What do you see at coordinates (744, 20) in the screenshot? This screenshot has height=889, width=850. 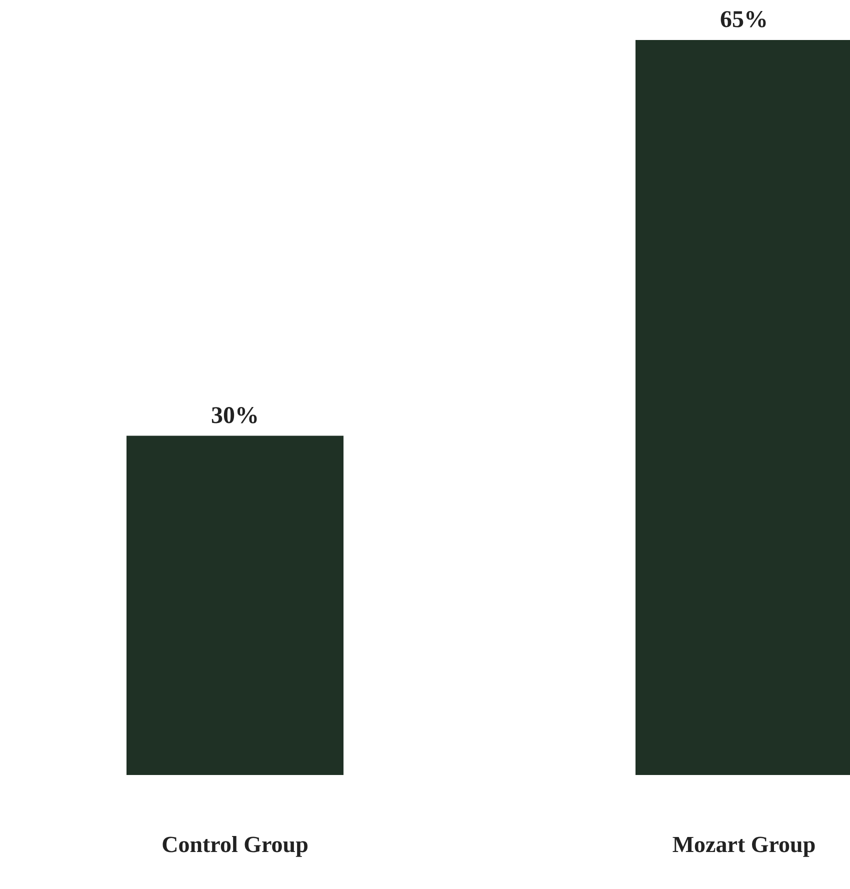 I see `data-label: 65%` at bounding box center [744, 20].